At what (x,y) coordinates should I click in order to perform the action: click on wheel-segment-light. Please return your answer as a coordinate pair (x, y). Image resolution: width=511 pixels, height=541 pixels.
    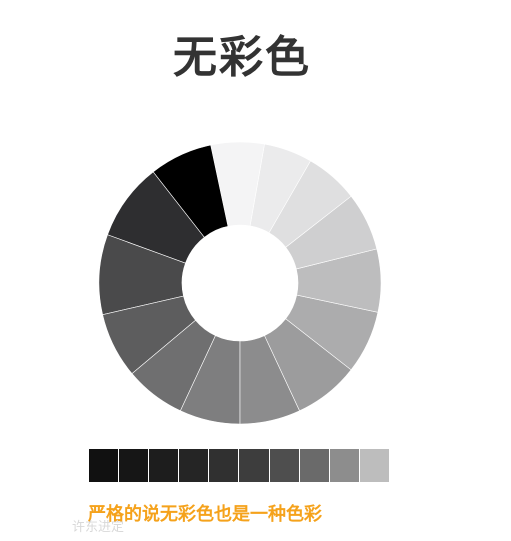
    Looking at the image, I should click on (237, 184).